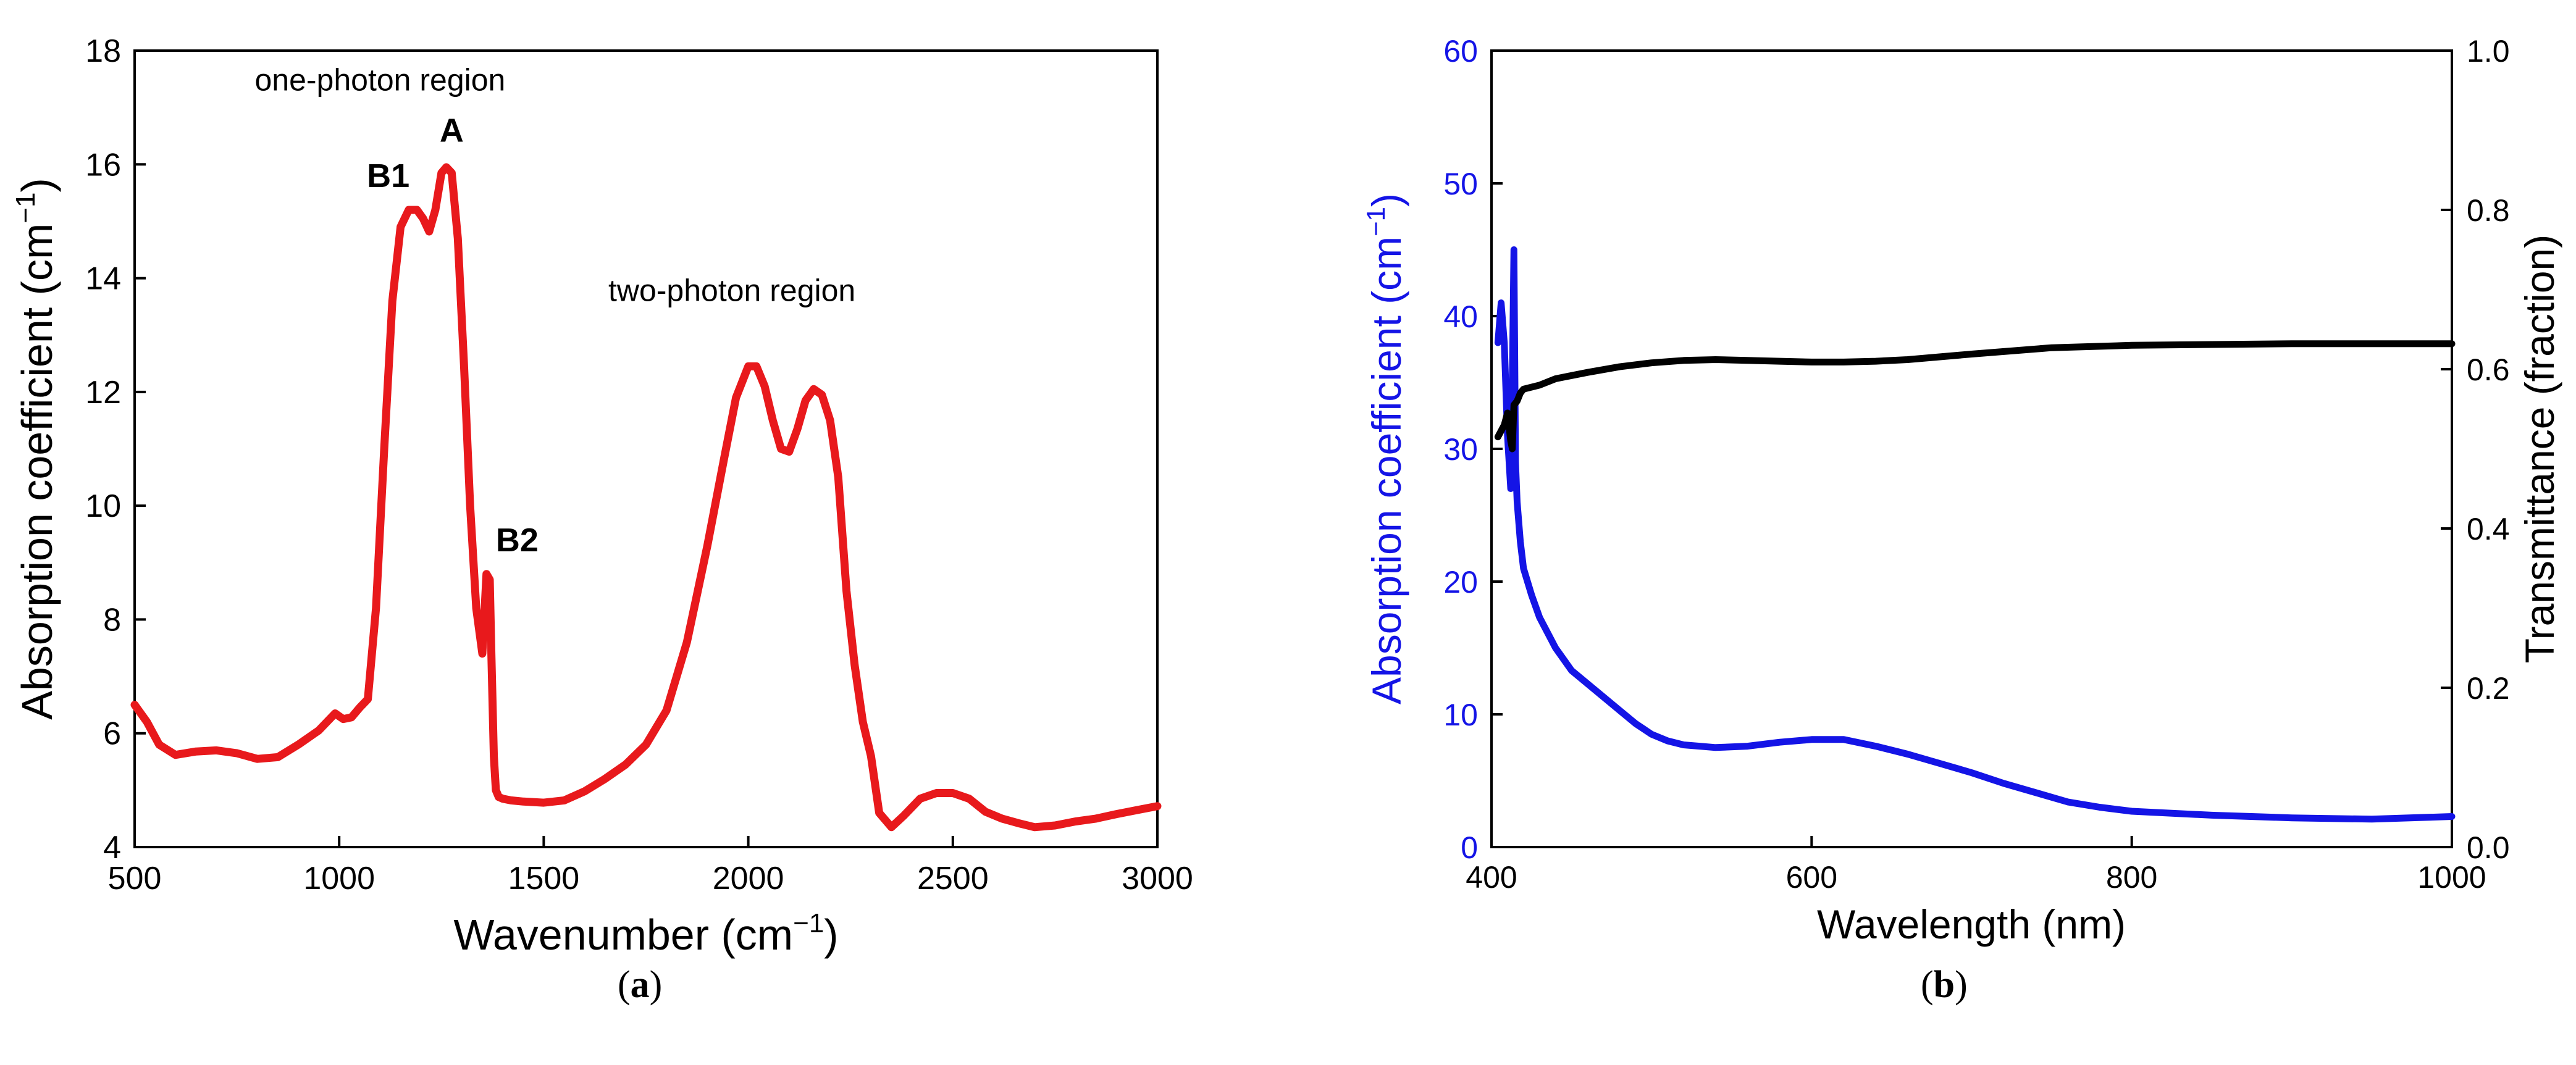 Image resolution: width=2576 pixels, height=1065 pixels. Describe the element at coordinates (651, 866) in the screenshot. I see `panel-a-x-axis: 500 1000 1500 2000 2500 3000` at that location.